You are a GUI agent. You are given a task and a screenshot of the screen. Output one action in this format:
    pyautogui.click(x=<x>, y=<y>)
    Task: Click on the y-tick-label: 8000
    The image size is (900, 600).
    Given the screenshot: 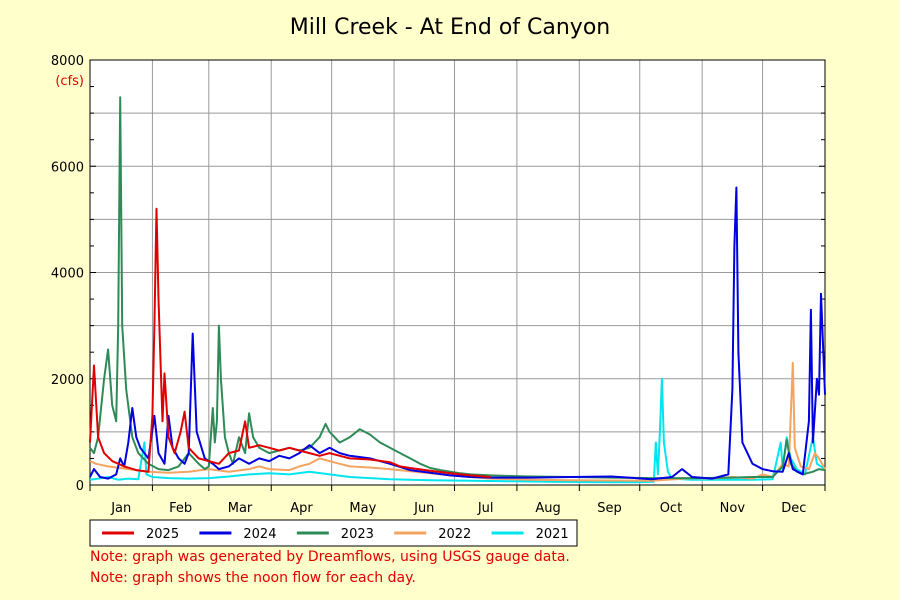 What is the action you would take?
    pyautogui.click(x=67, y=61)
    